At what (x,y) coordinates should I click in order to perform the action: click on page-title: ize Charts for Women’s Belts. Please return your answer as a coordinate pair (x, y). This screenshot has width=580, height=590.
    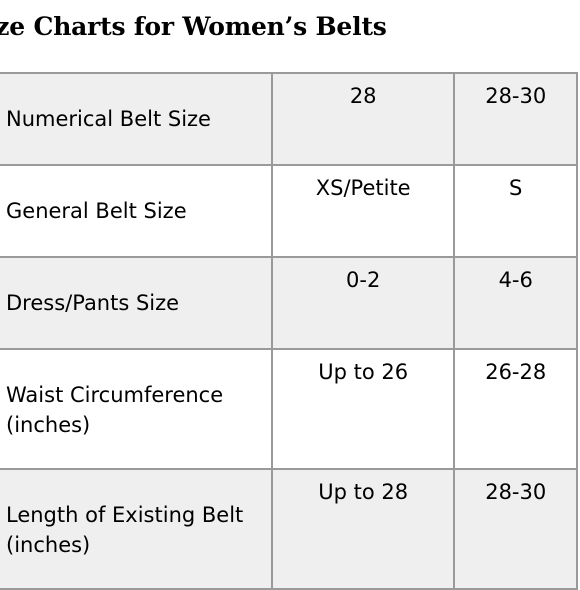
    Looking at the image, I should click on (193, 26).